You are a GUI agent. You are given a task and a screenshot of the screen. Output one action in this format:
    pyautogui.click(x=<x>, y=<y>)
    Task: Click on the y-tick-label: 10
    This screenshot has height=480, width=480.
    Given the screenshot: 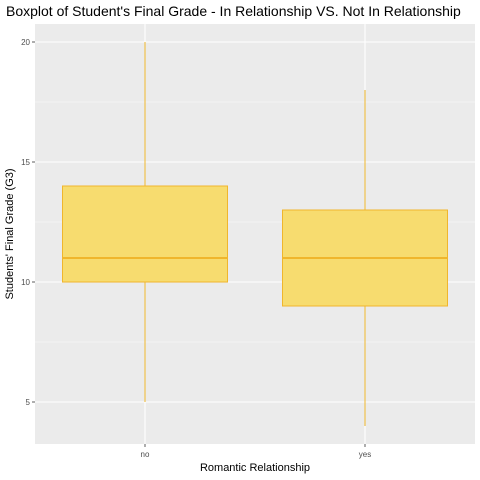 What is the action you would take?
    pyautogui.click(x=25, y=282)
    